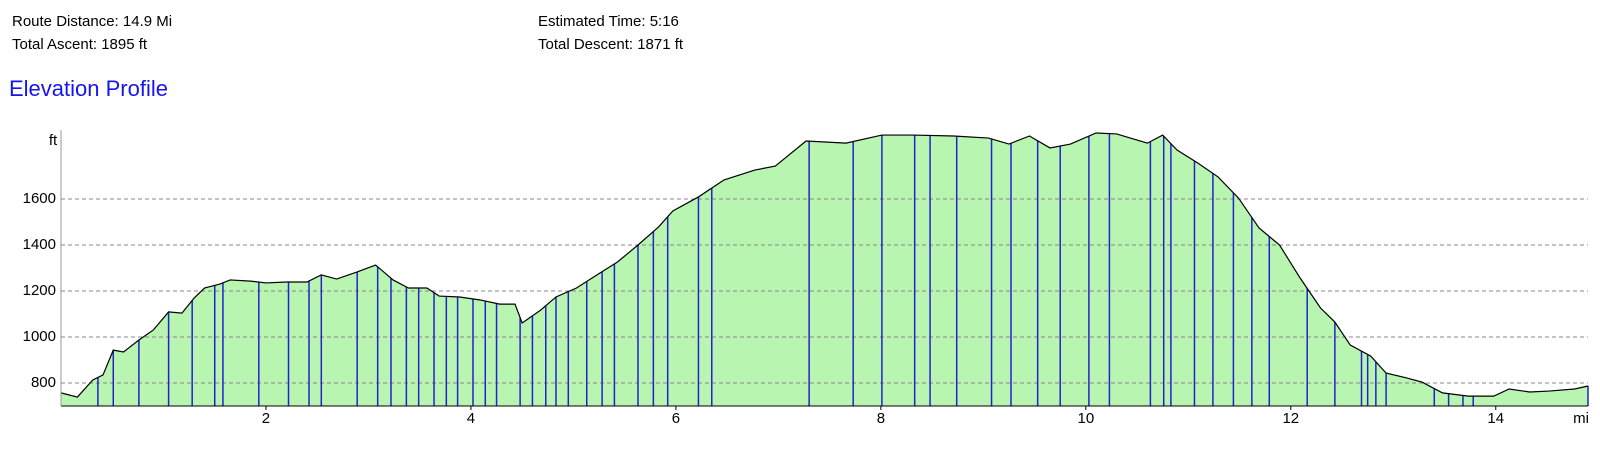 This screenshot has height=450, width=1600. What do you see at coordinates (39, 290) in the screenshot?
I see `y-tick-label: 1200` at bounding box center [39, 290].